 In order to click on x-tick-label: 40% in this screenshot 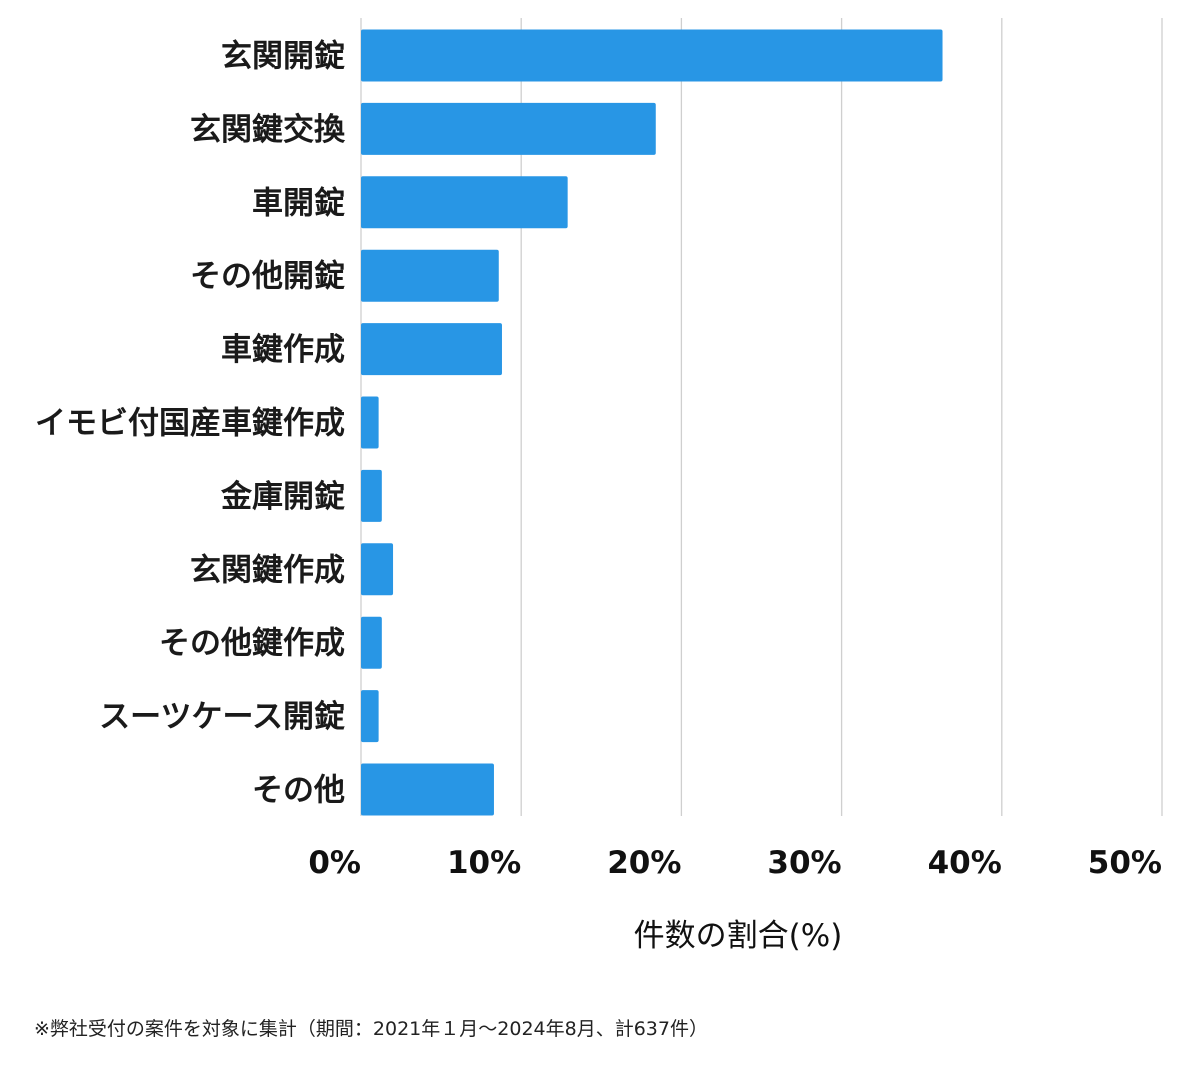, I will do `click(965, 863)`.